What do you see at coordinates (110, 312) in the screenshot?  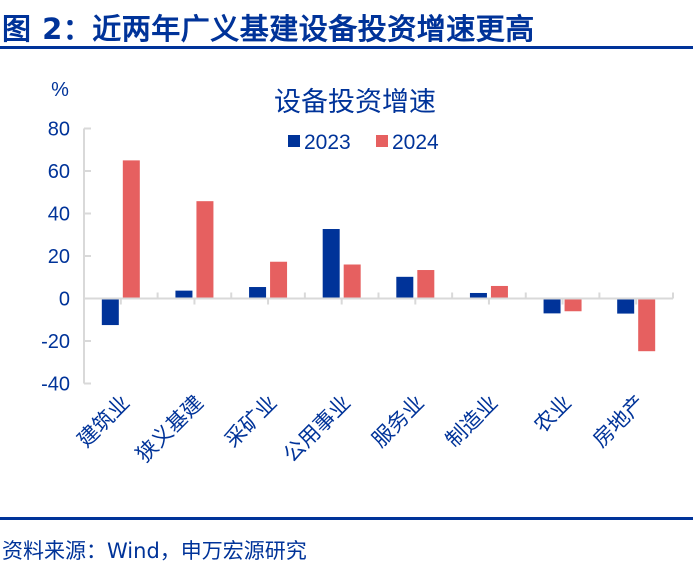 I see `bar-2023-建筑业` at bounding box center [110, 312].